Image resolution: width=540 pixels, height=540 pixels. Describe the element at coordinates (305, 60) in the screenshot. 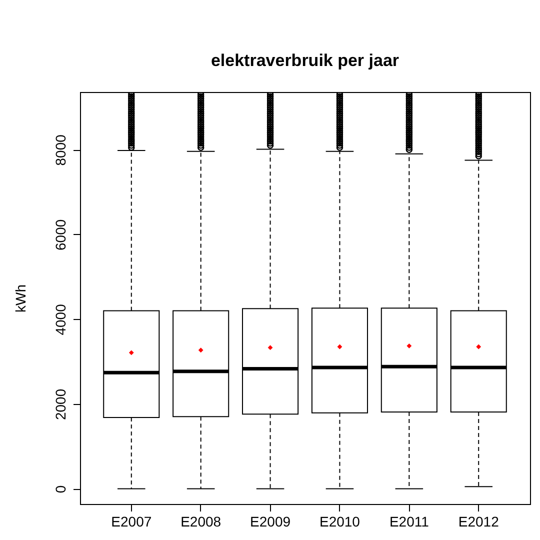

I see `chart-title: elektraverbruik per jaar` at that location.